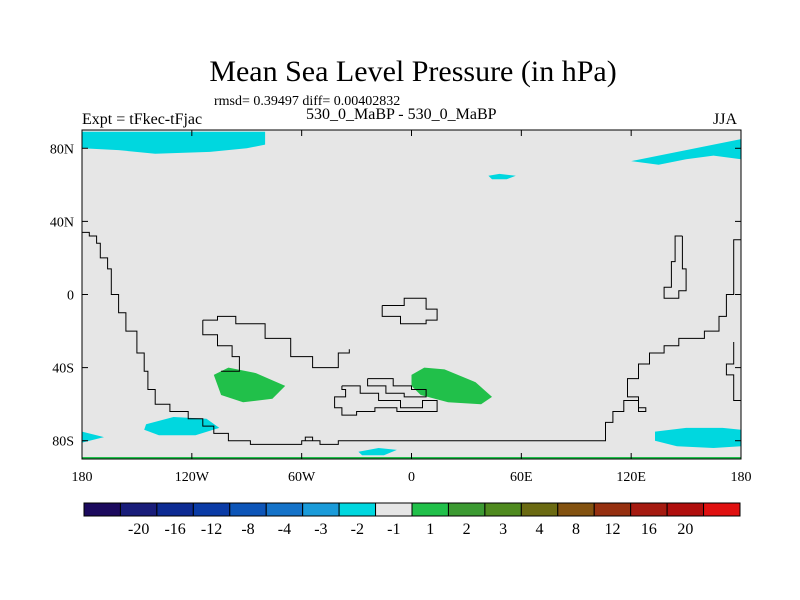 Image resolution: width=800 pixels, height=600 pixels. I want to click on period-label: 530_0_MaBP - 530_0_MaBP, so click(401, 114).